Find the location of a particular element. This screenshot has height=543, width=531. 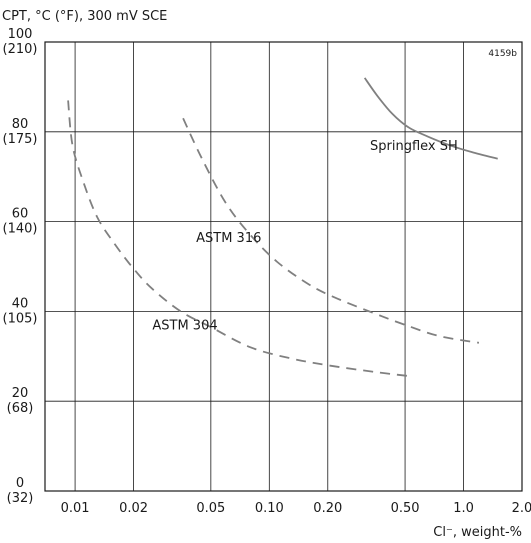

series-line-springflex-sh is located at coordinates (430, 118).